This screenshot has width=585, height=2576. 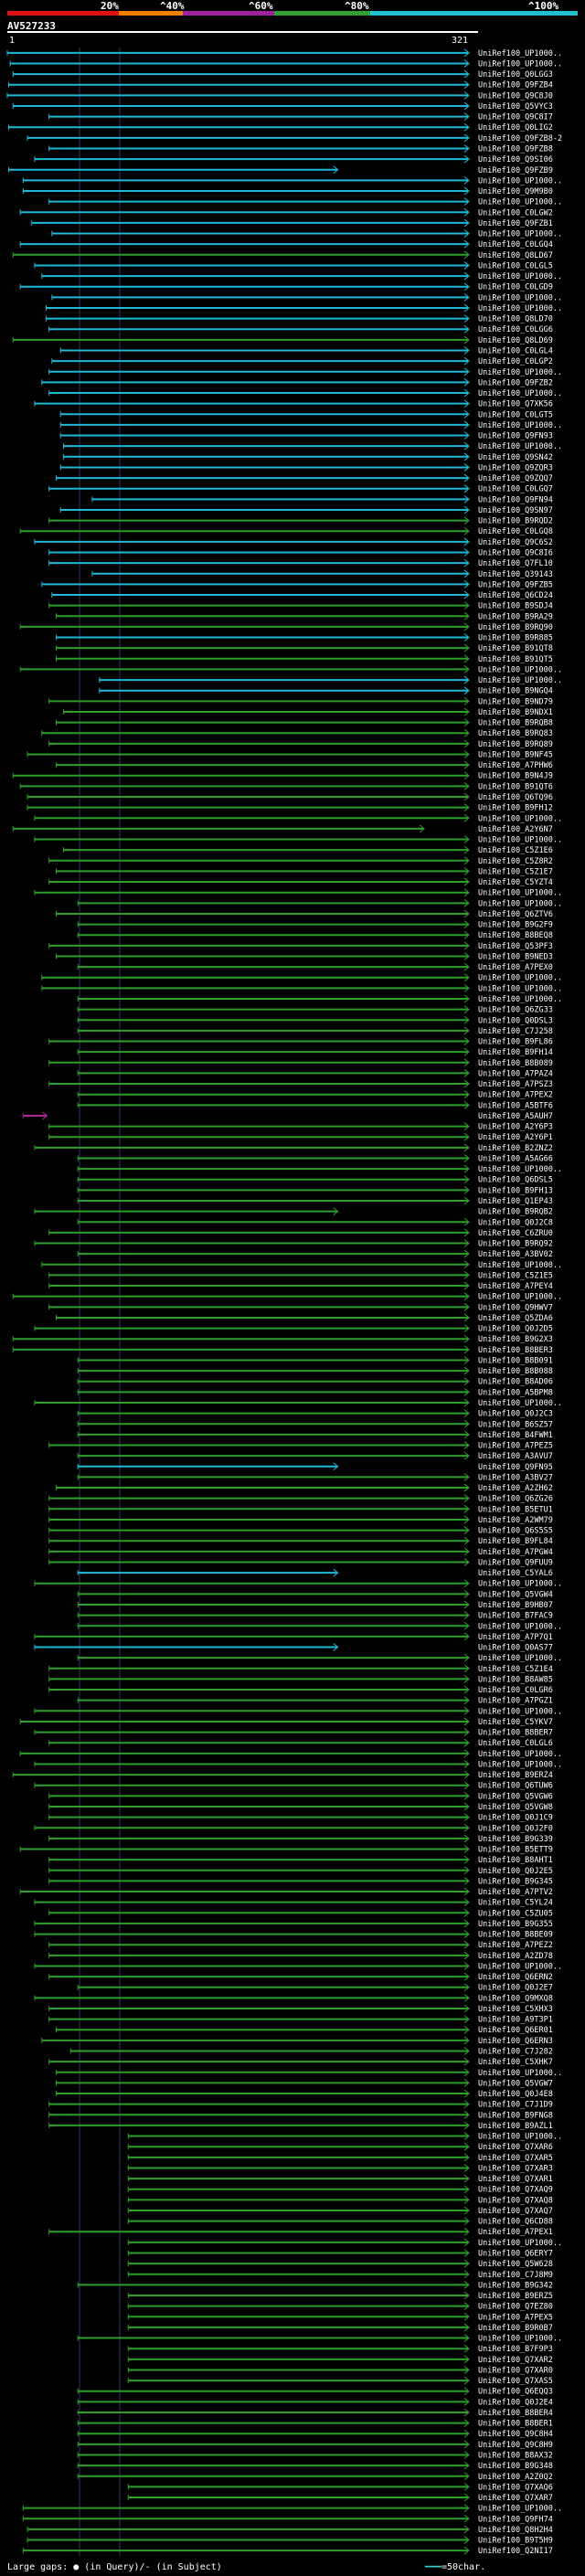 I want to click on hit-row: UniRef100_B8AW85, so click(x=300, y=1679).